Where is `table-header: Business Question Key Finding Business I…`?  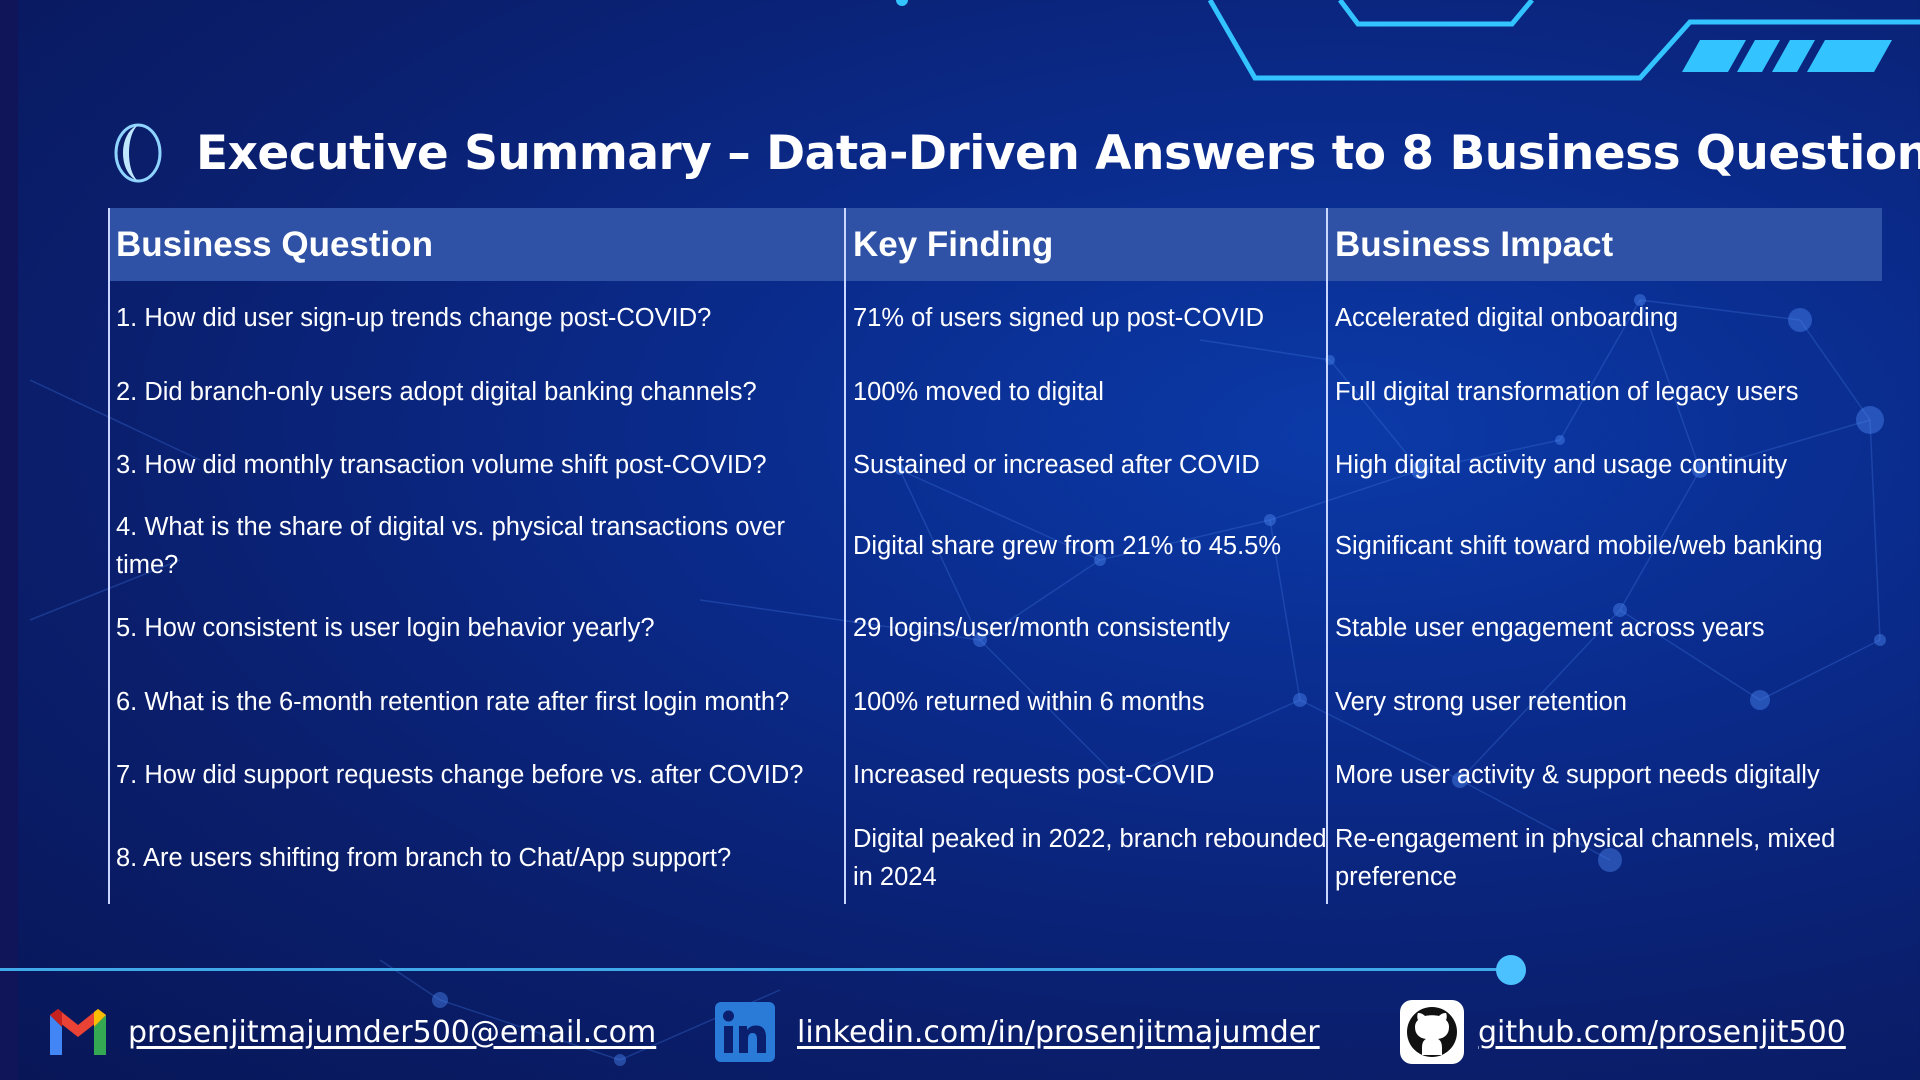 table-header: Business Question Key Finding Business I… is located at coordinates (995, 244).